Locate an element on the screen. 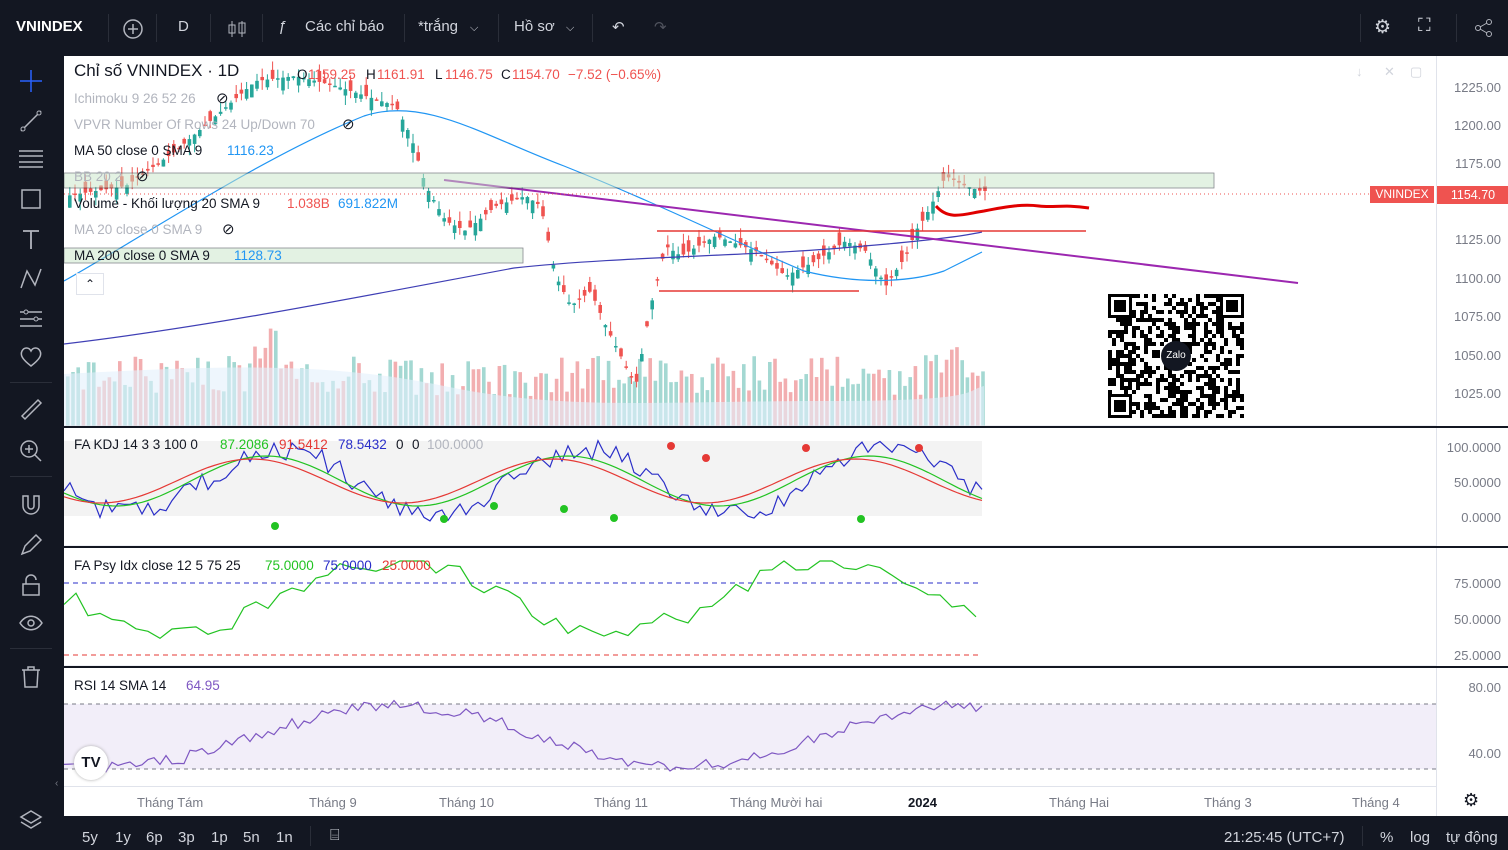 The width and height of the screenshot is (1508, 850). auto-toggle: tự động is located at coordinates (1472, 837).